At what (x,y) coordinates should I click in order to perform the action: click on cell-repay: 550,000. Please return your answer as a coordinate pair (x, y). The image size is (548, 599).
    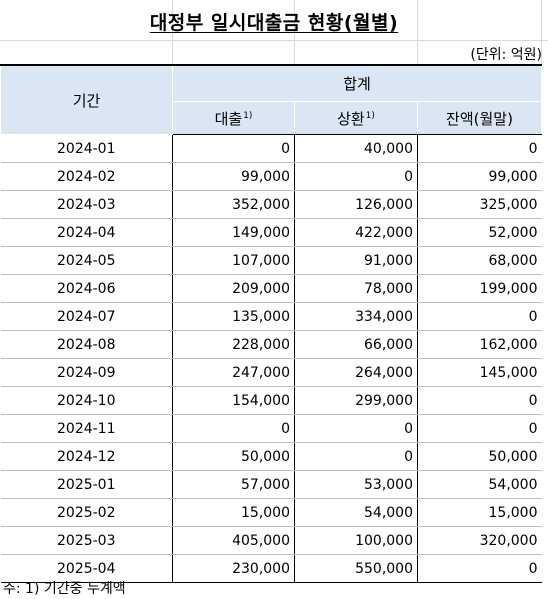
    Looking at the image, I should click on (356, 568).